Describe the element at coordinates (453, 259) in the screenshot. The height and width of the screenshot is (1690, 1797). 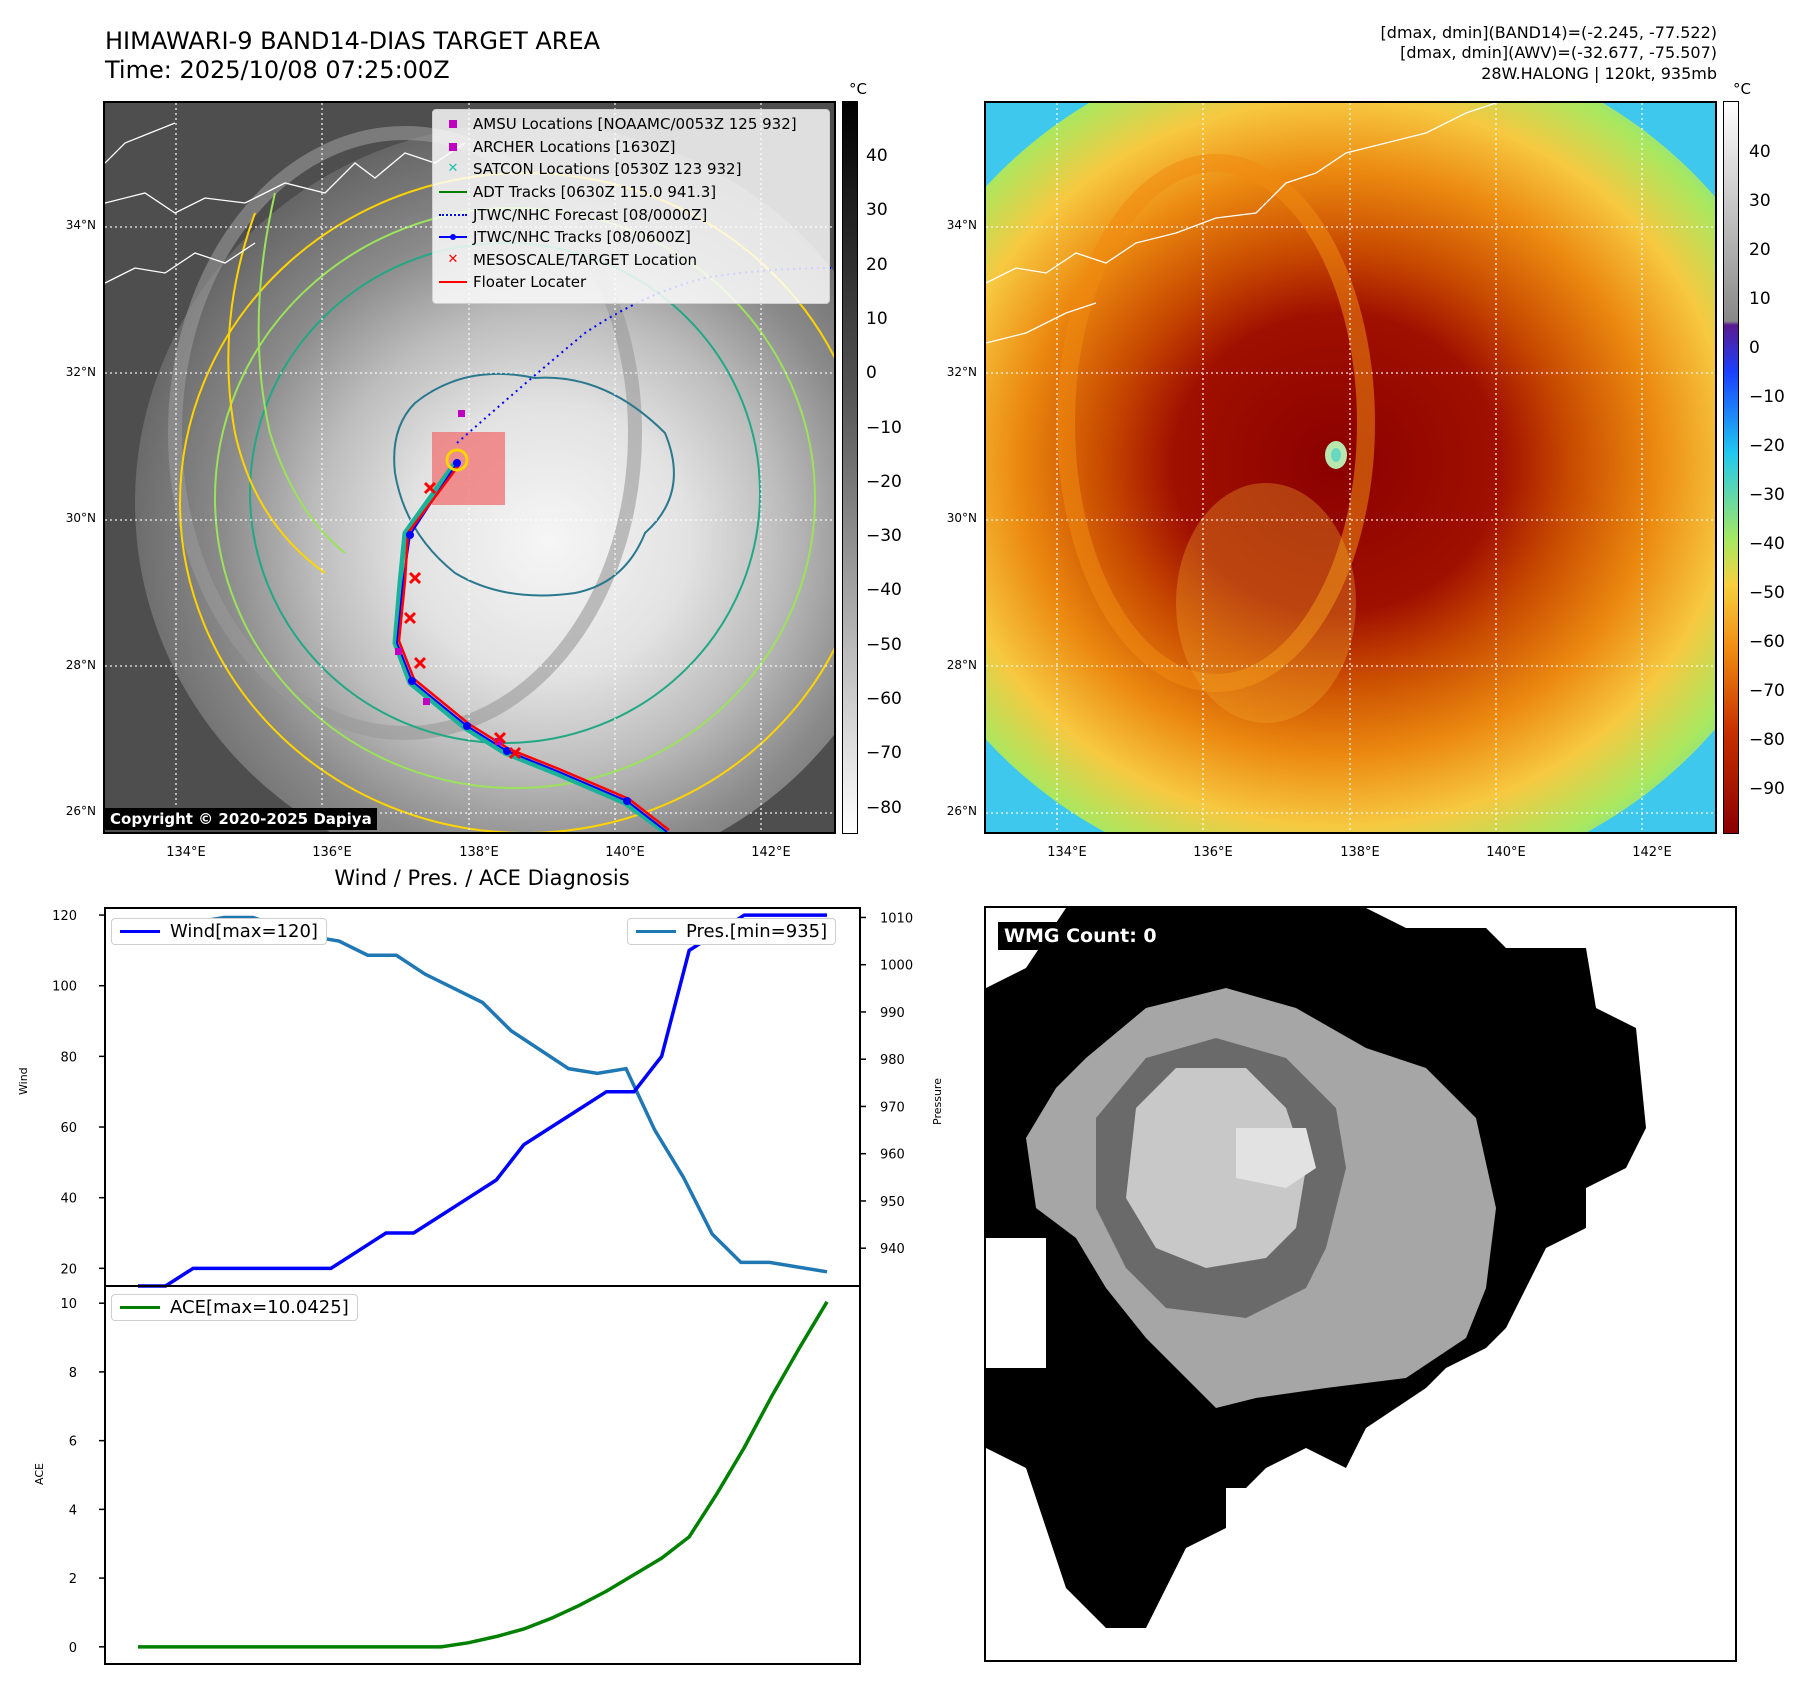
I see `legend-mesoscale-marker: ✕` at that location.